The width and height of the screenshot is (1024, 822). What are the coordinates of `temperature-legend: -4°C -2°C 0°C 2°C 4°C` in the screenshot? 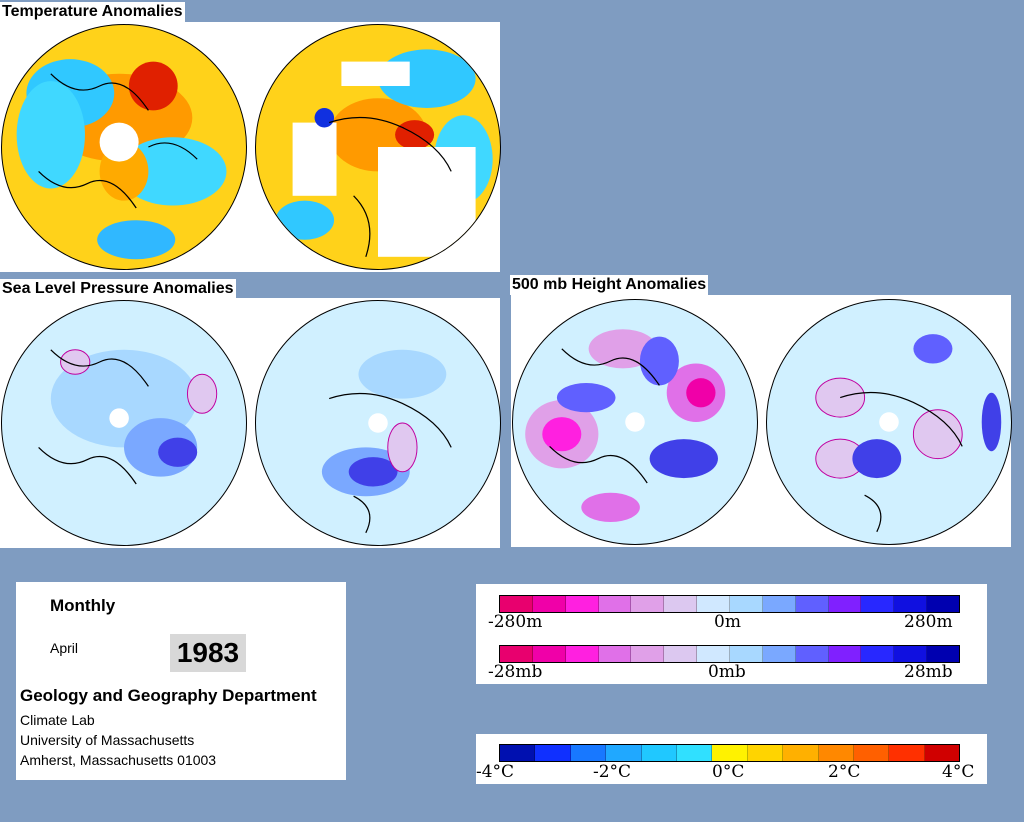 It's located at (731, 759).